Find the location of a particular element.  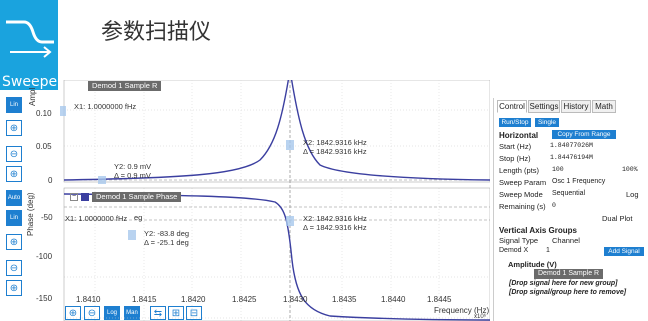

auto-scale-button: Auto is located at coordinates (14, 198).